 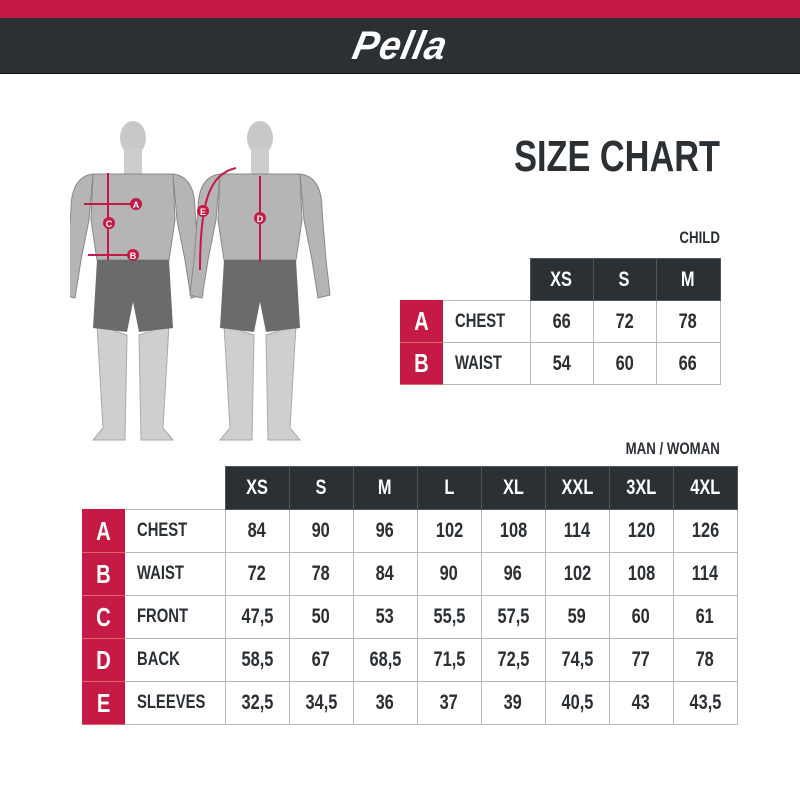 I want to click on table-row: D BACK 58,5 67 68,5 71,5 72,5 74,5 77 78, so click(x=410, y=660).